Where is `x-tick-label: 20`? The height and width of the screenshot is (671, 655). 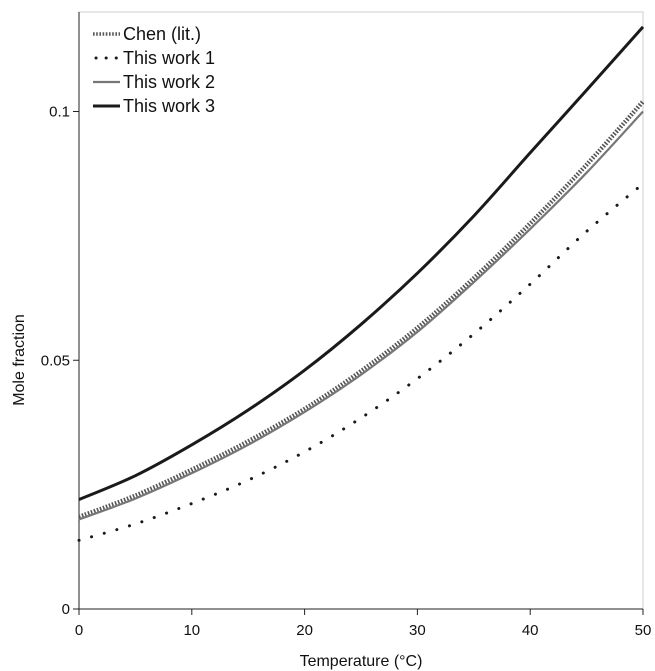 x-tick-label: 20 is located at coordinates (304, 630).